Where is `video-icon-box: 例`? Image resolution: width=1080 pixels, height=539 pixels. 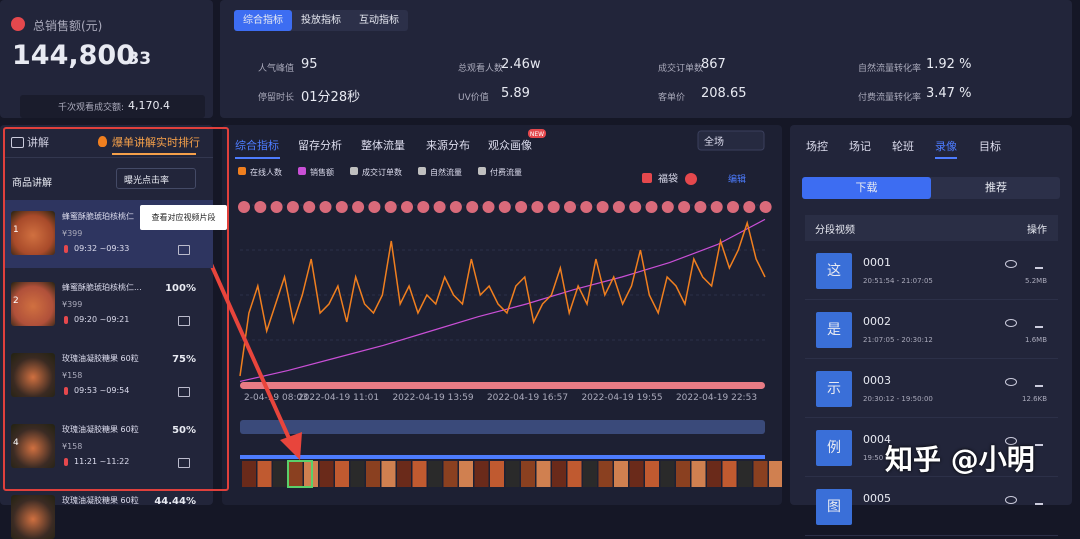
video-icon-box: 例 is located at coordinates (834, 448).